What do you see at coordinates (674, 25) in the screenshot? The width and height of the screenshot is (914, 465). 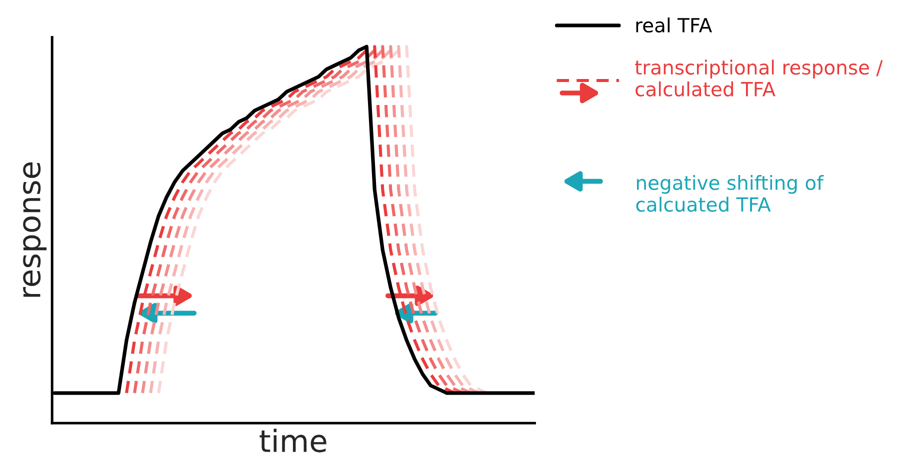 I see `legend-label: real TFA` at bounding box center [674, 25].